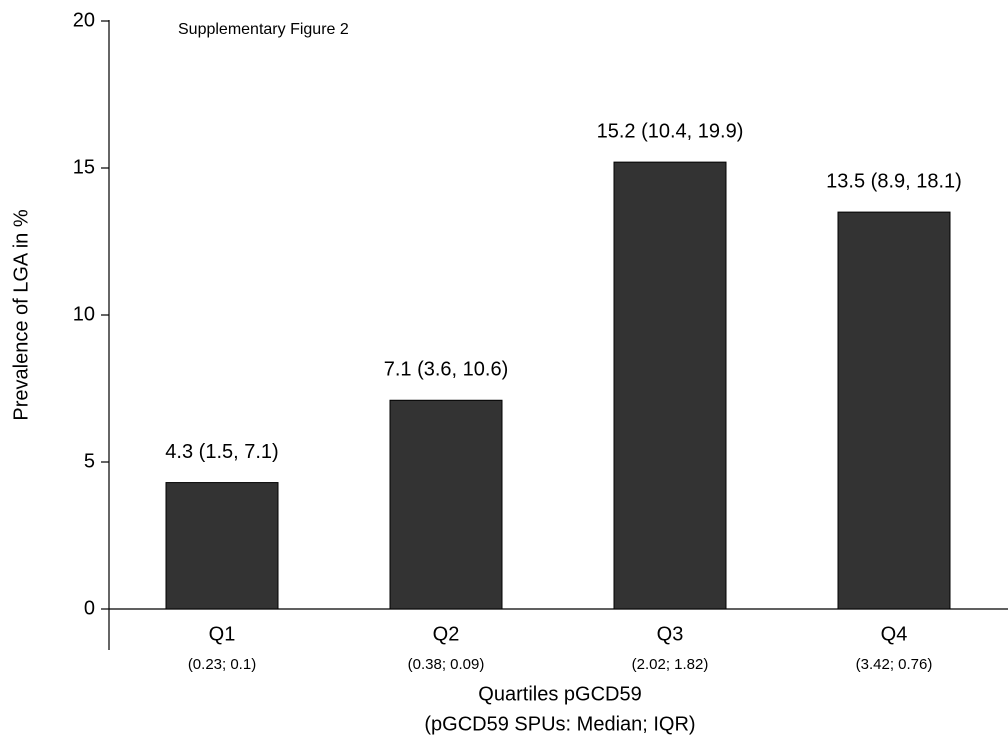 This screenshot has width=1008, height=747. What do you see at coordinates (84, 20) in the screenshot?
I see `y-tick-label: 20` at bounding box center [84, 20].